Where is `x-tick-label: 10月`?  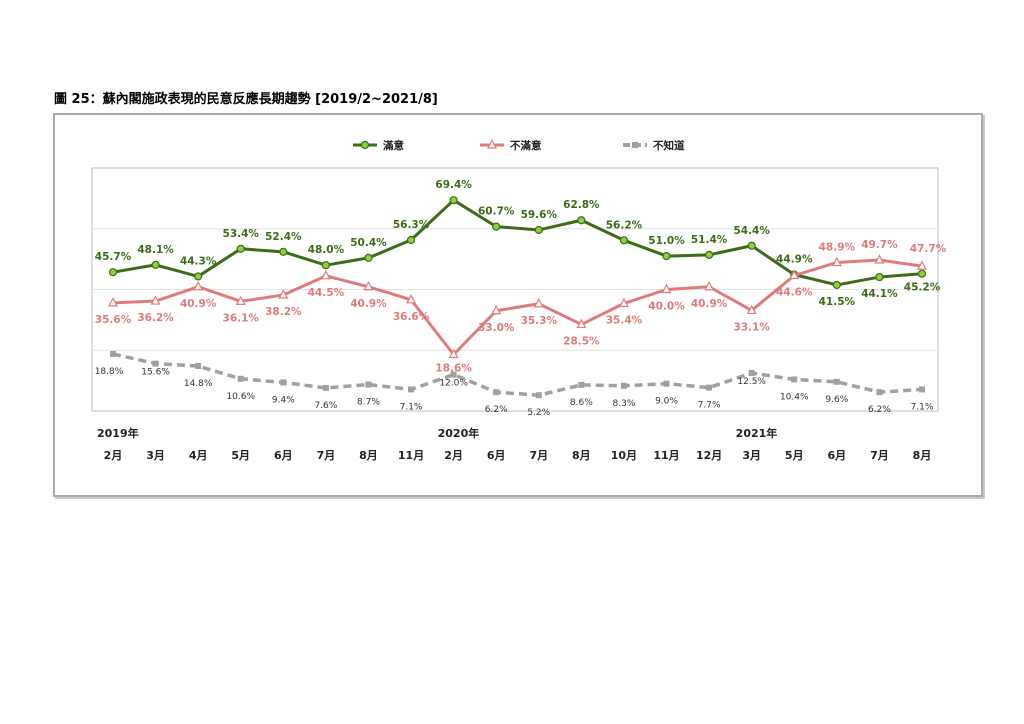
x-tick-label: 10月 is located at coordinates (624, 455).